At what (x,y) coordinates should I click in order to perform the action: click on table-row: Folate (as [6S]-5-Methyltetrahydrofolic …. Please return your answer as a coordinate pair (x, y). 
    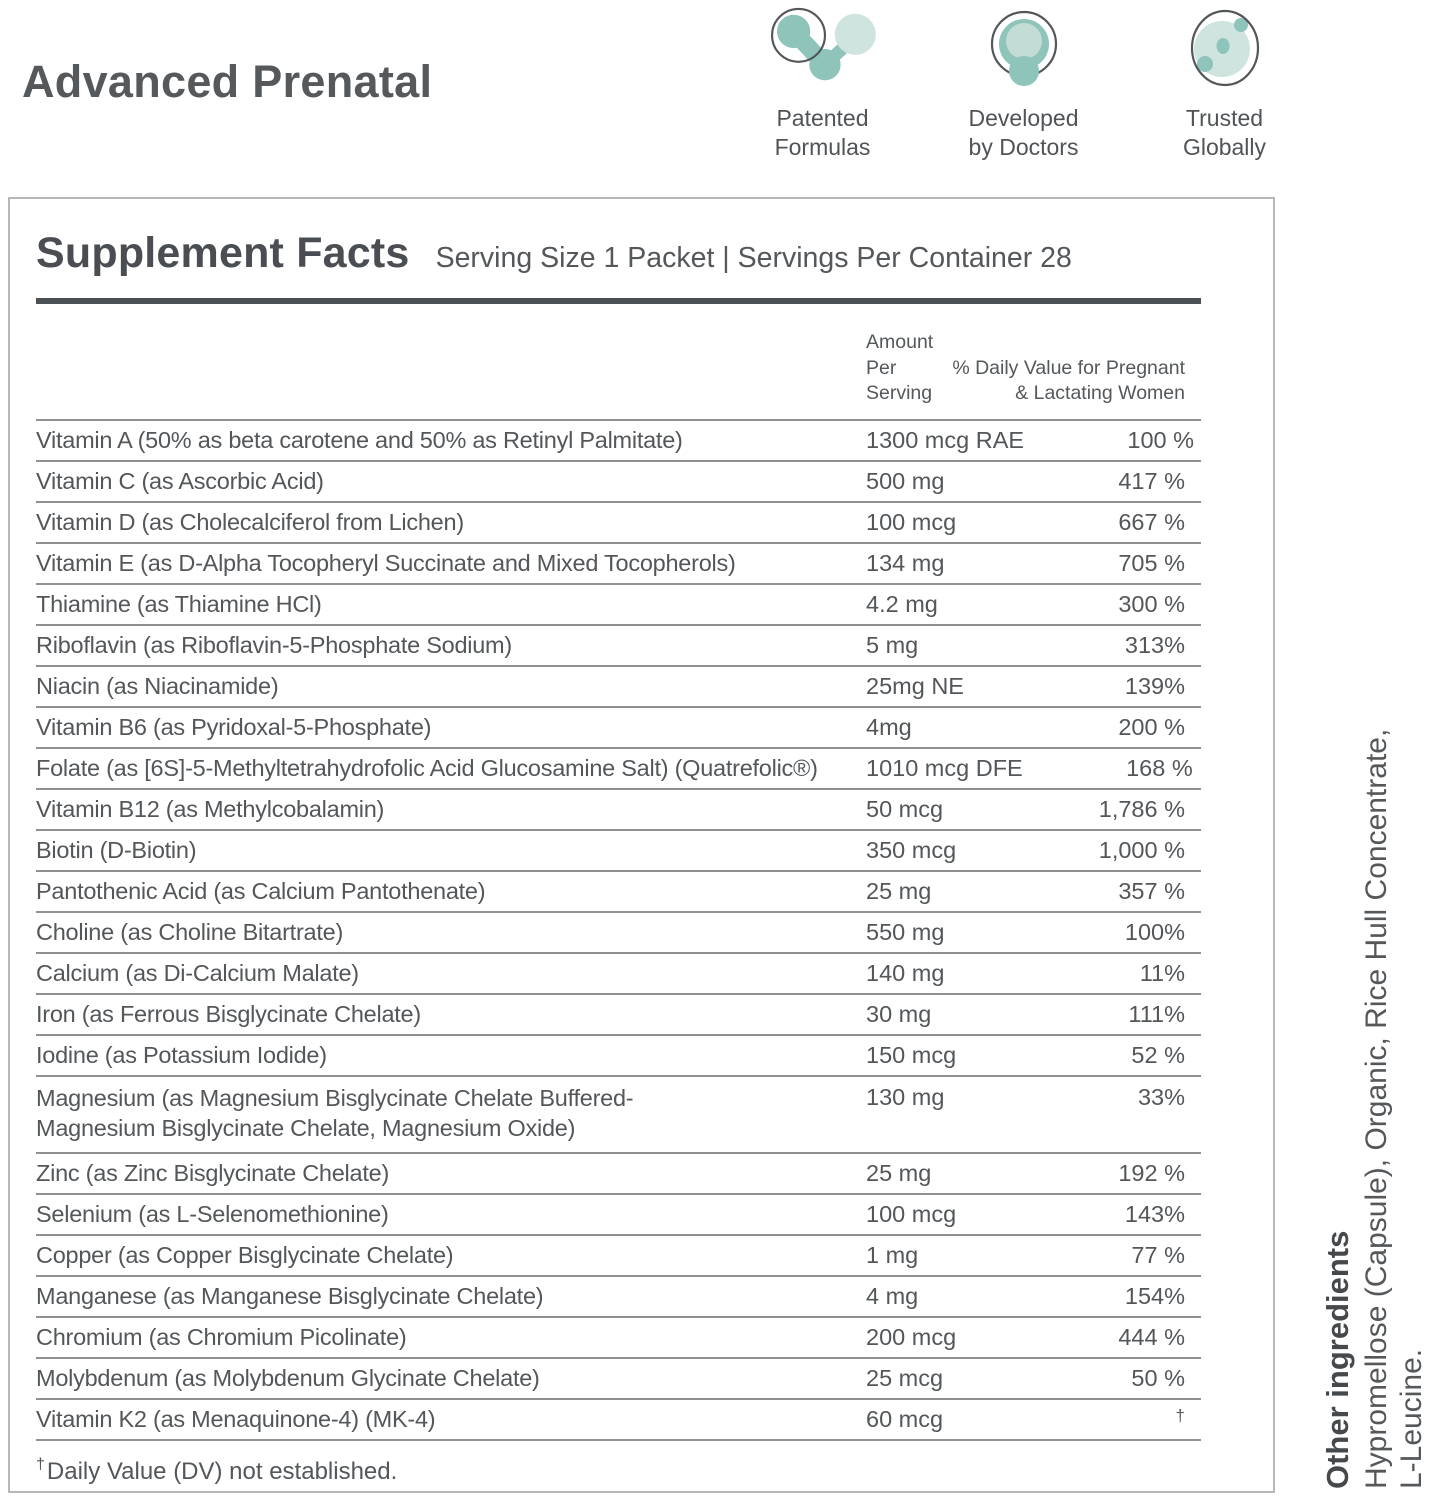
    Looking at the image, I should click on (618, 770).